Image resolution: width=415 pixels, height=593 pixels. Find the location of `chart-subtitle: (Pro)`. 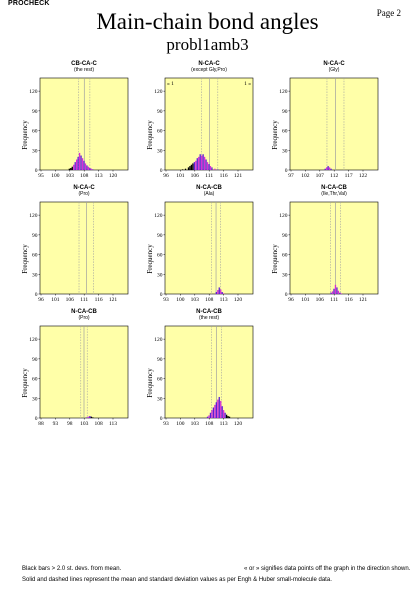

chart-subtitle: (Pro) is located at coordinates (83, 318).